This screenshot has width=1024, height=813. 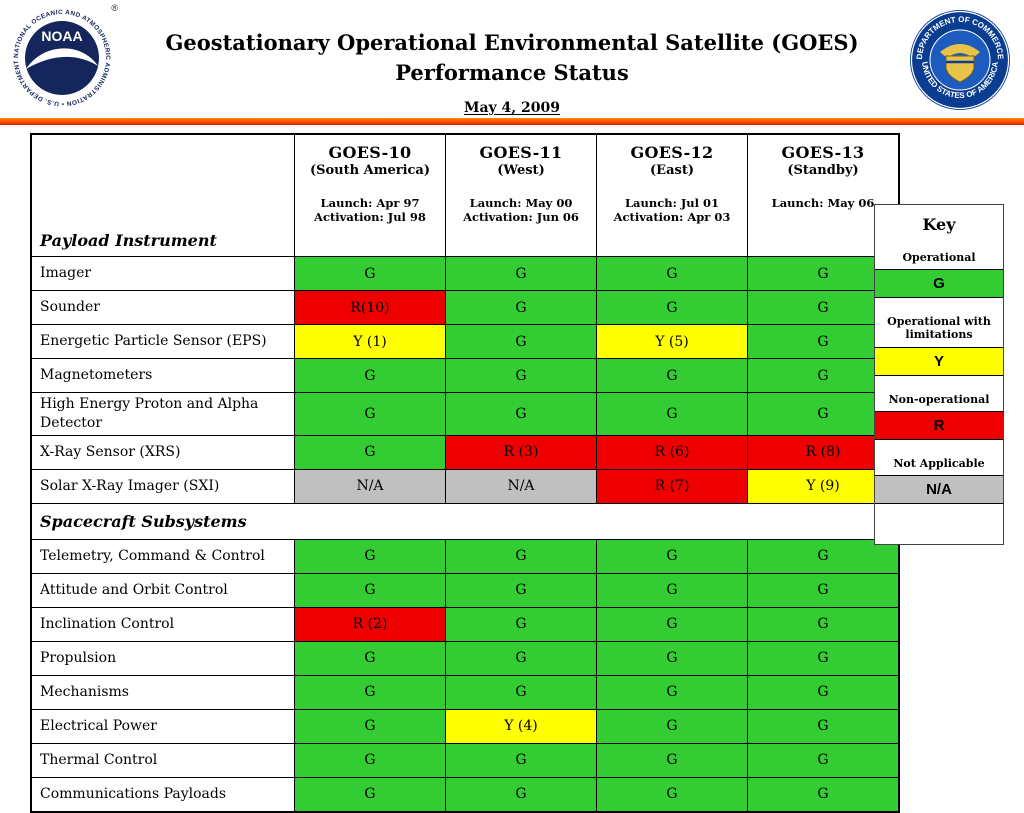 What do you see at coordinates (823, 170) in the screenshot?
I see `satellite-role: (Standby)` at bounding box center [823, 170].